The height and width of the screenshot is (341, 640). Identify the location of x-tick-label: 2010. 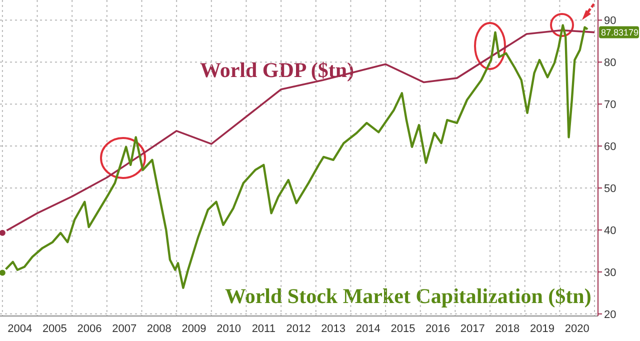
(229, 328).